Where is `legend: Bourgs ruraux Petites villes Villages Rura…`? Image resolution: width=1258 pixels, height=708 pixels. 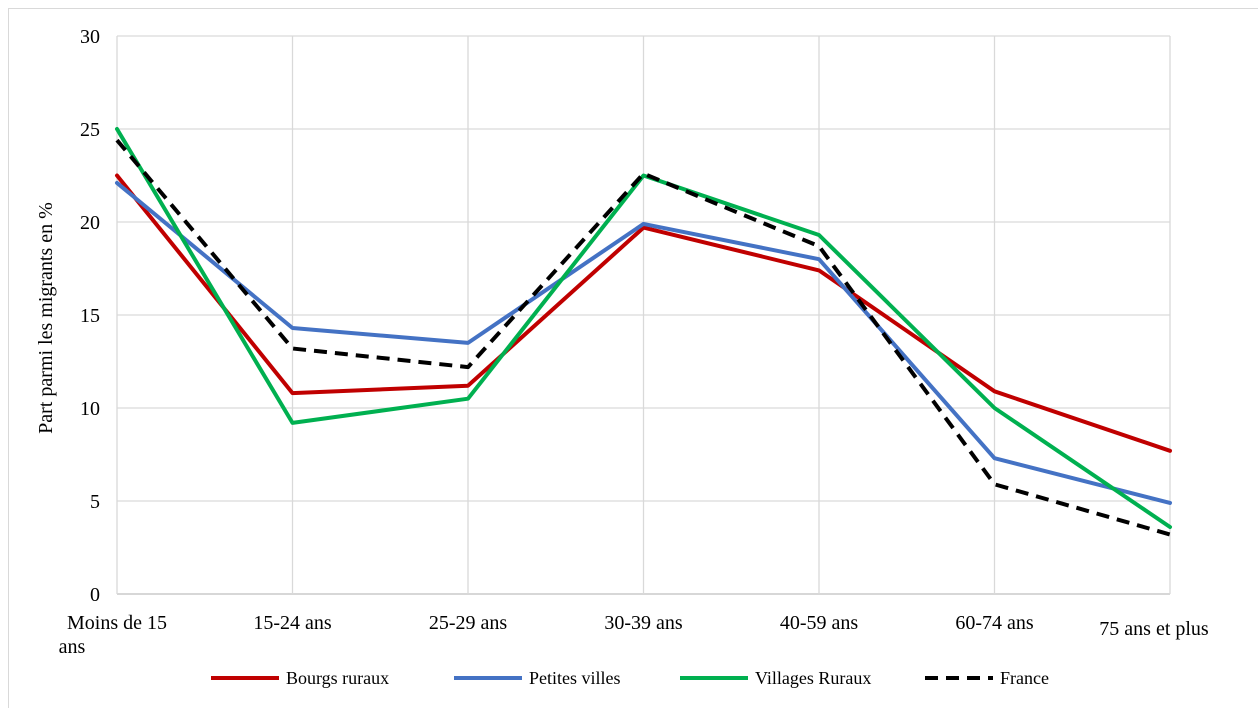 legend: Bourgs ruraux Petites villes Villages Rura… is located at coordinates (630, 678).